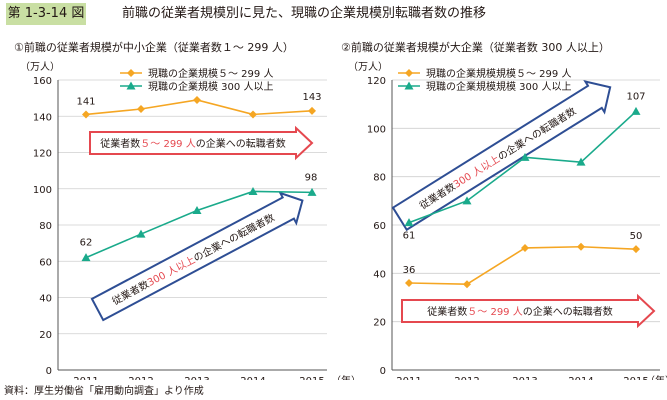 The image size is (667, 400). I want to click on chart2-arrow-right-text-part: の企業への転職者数, so click(568, 311).